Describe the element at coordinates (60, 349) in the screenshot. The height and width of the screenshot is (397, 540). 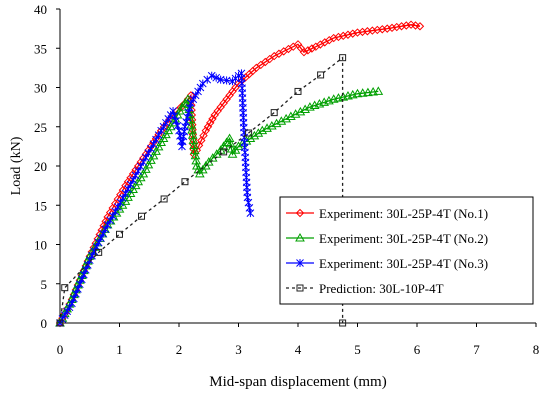
I see `x-tick-label: 0` at that location.